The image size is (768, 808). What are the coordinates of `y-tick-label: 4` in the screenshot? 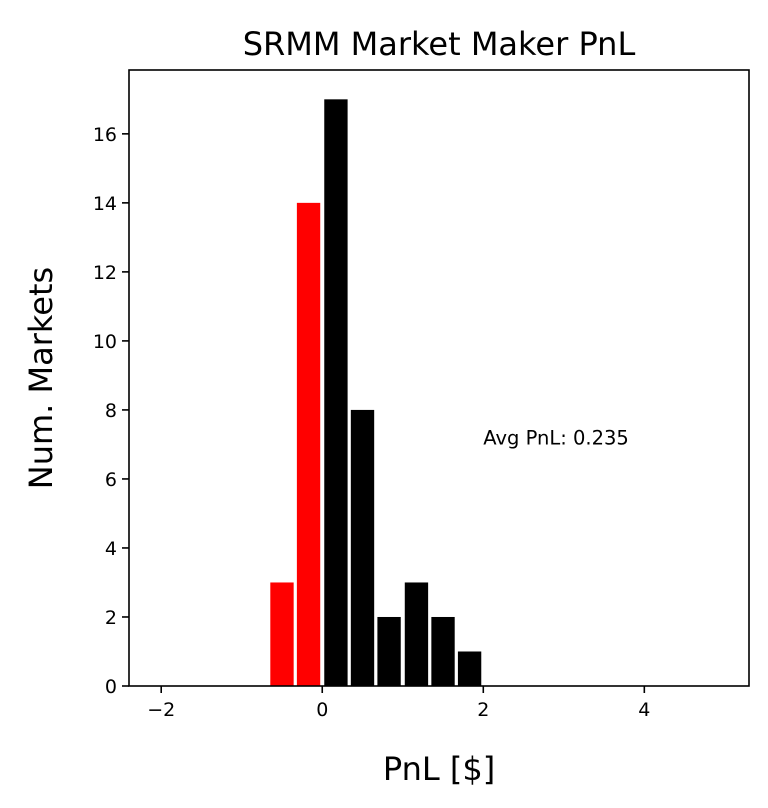 It's located at (111, 549).